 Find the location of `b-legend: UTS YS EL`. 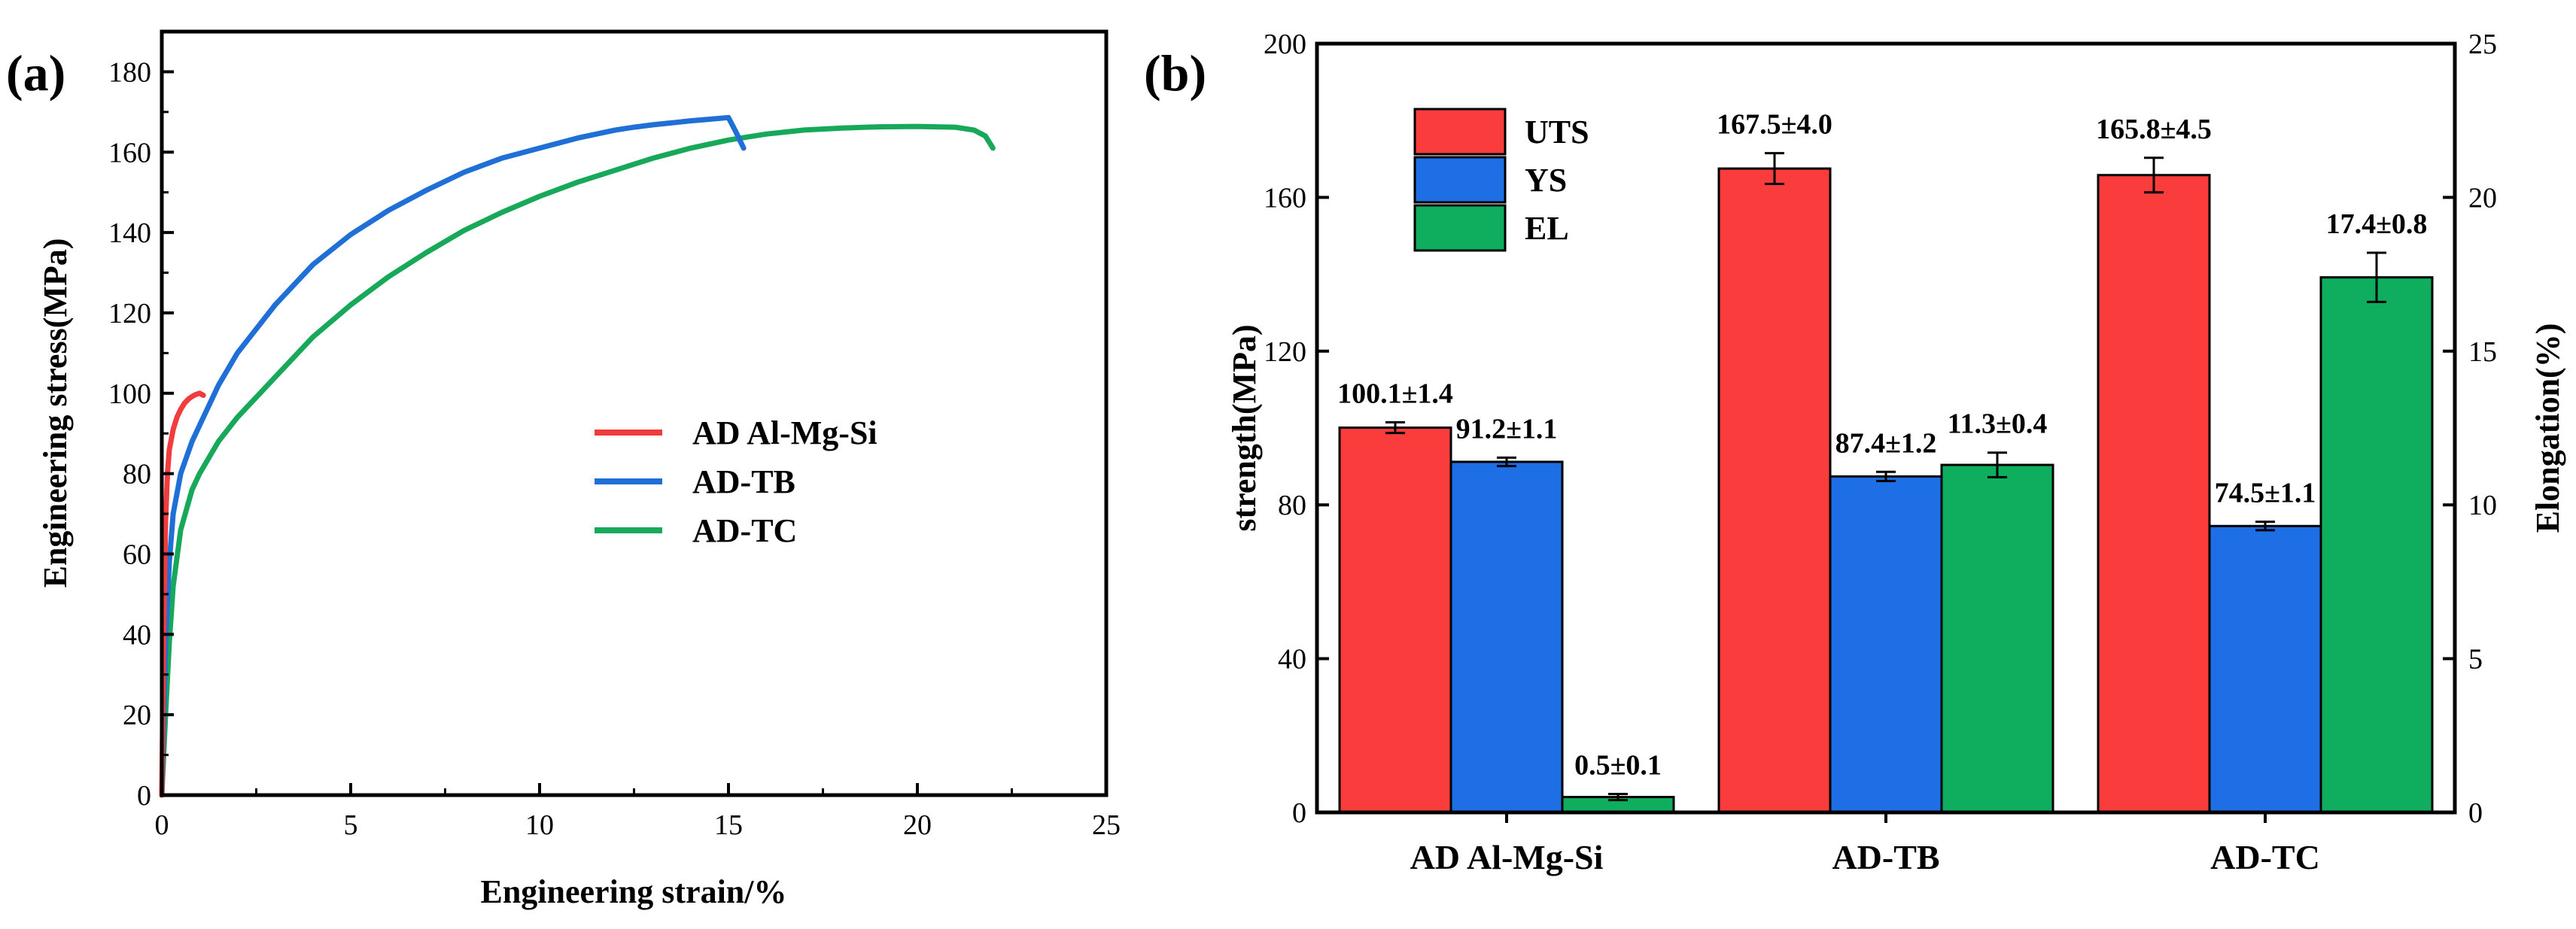

b-legend: UTS YS EL is located at coordinates (1501, 180).